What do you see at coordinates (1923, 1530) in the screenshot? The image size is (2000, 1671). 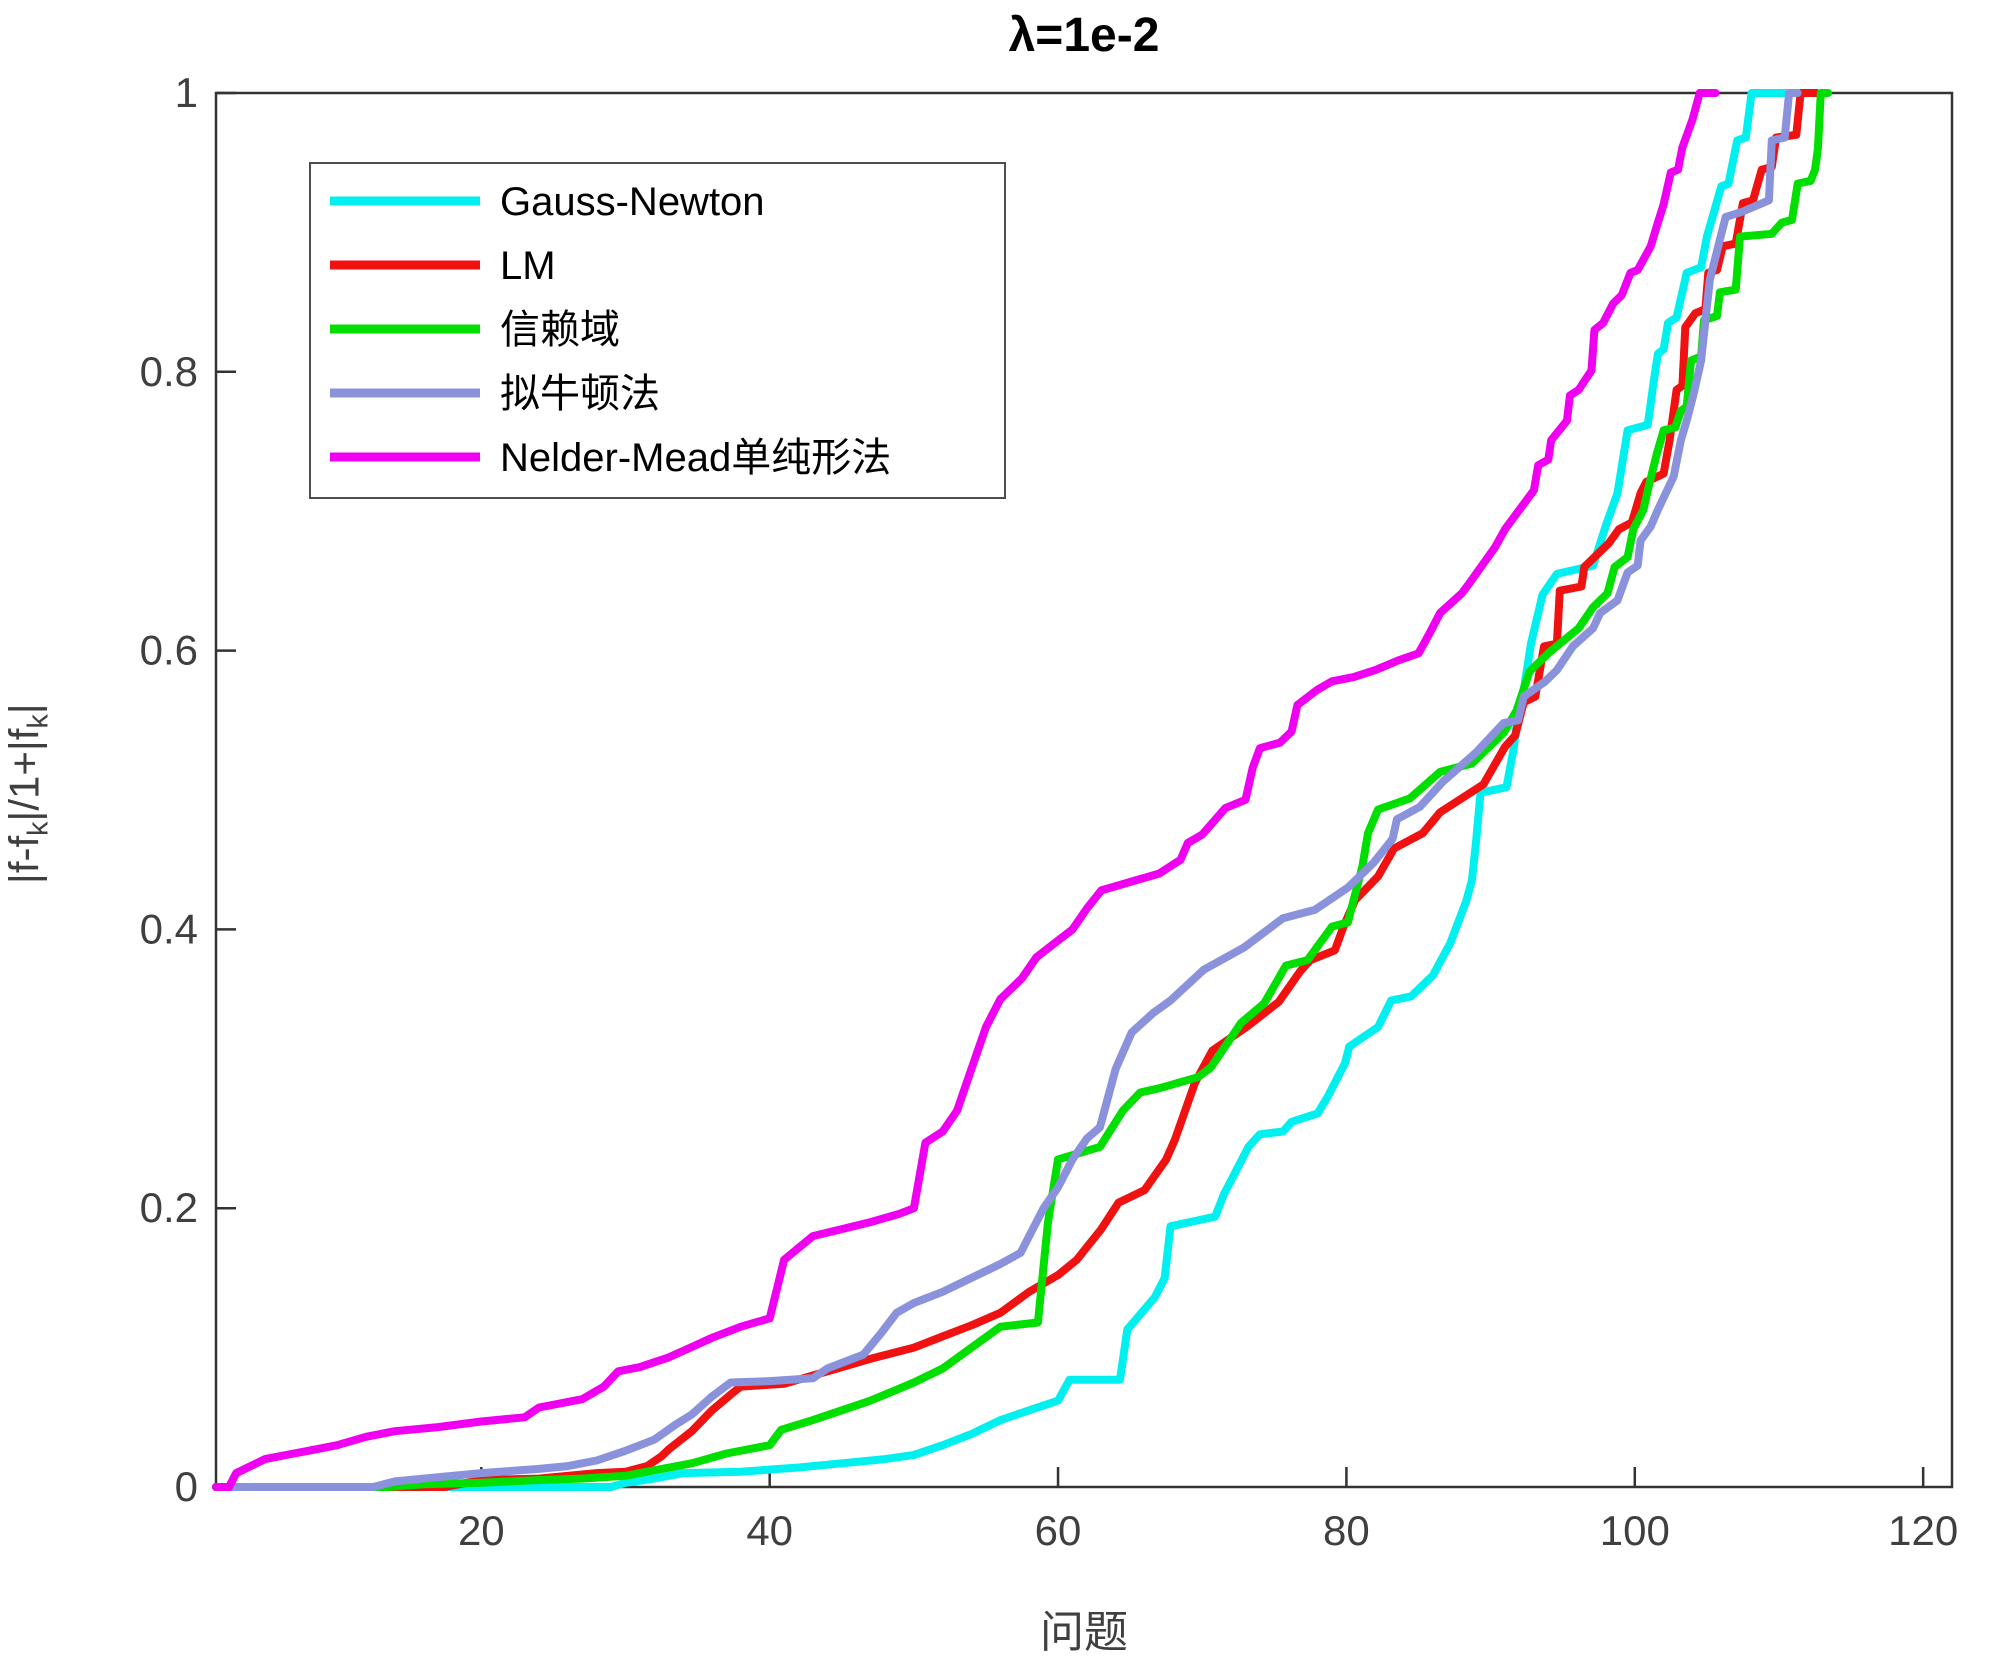 I see `x-tick-label: 120` at bounding box center [1923, 1530].